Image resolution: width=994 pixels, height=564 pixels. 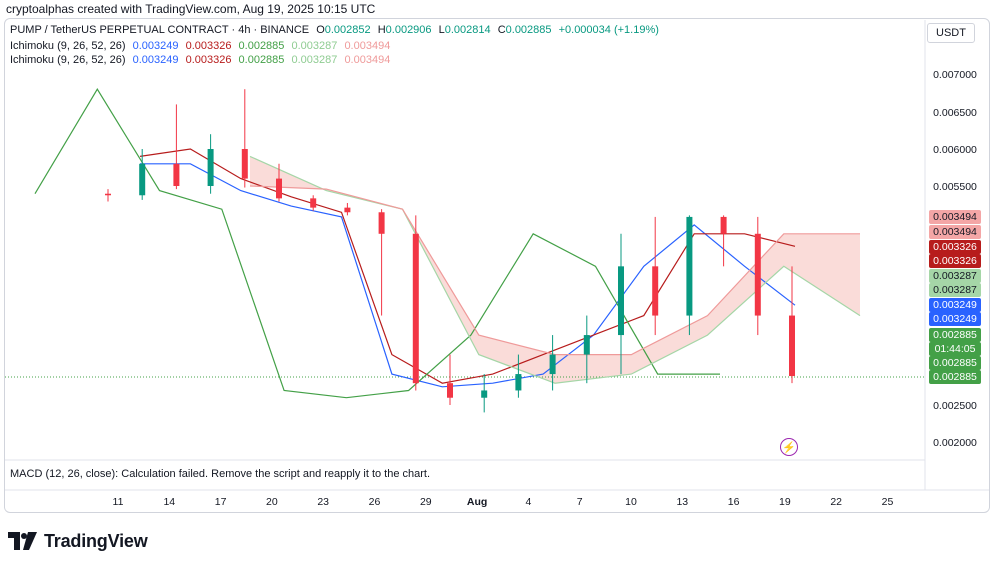 I want to click on x-tick-label: 19, so click(x=785, y=502).